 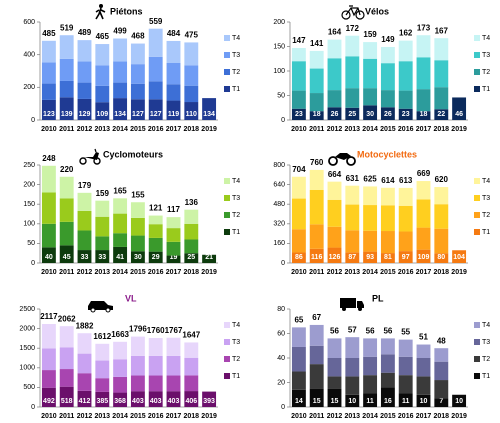 I want to click on y-tick-label: 2500, so click(x=27, y=309).